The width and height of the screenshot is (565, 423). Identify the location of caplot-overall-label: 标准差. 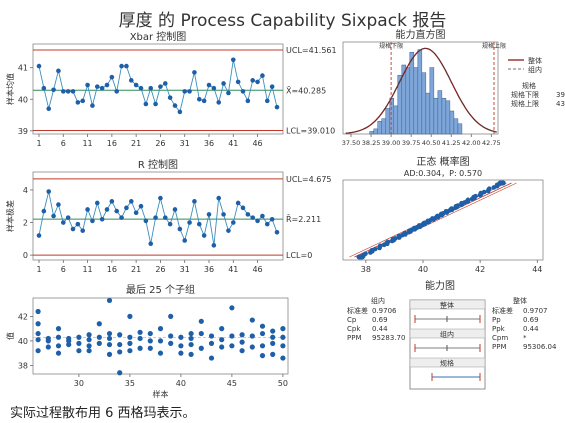
(502, 310).